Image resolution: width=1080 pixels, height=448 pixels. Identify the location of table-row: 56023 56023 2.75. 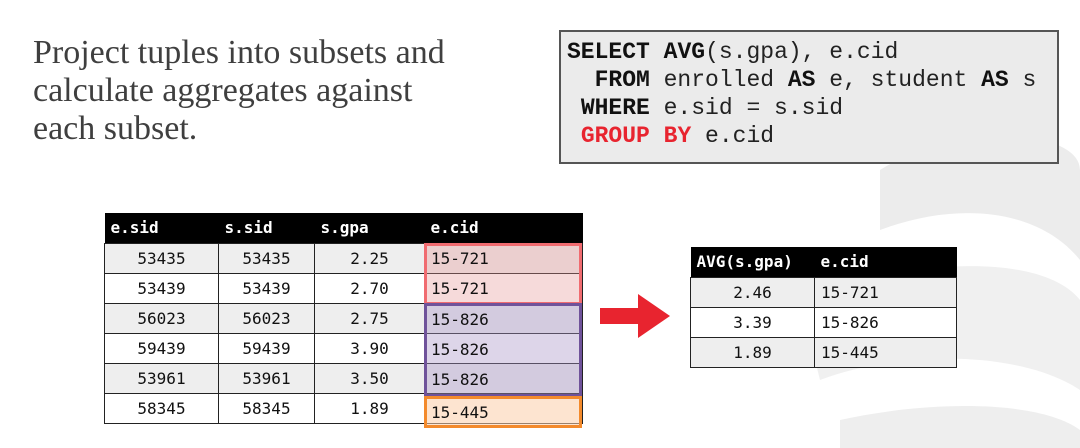
(343, 318).